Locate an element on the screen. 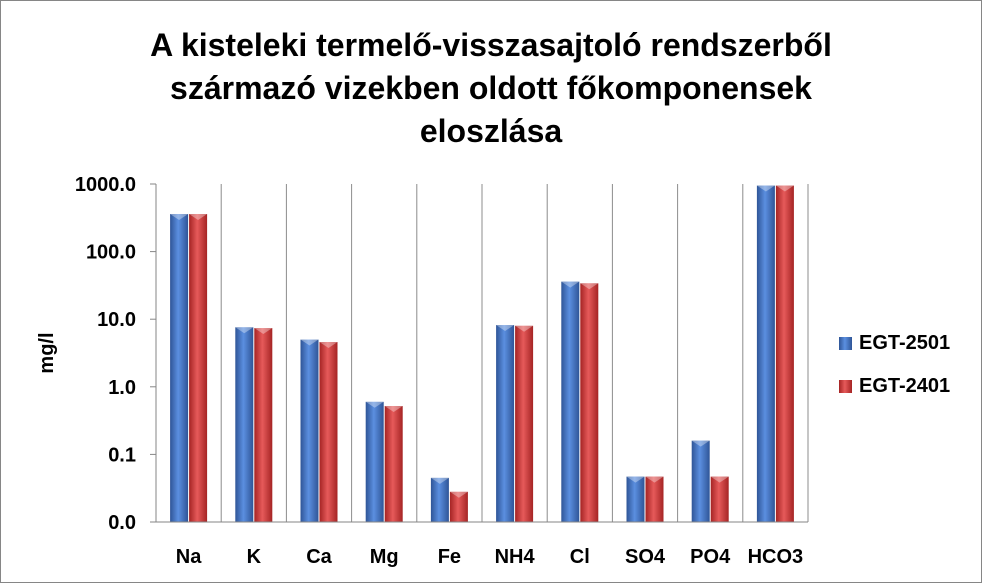  chart-title-line-2: származó vizekben oldott főkomponensek is located at coordinates (491, 88).